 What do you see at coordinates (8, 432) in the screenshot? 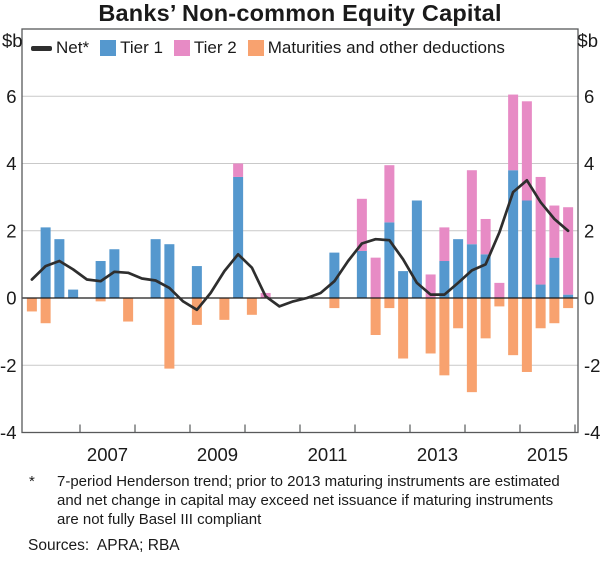
I see `y-tick-label-left: -4` at bounding box center [8, 432].